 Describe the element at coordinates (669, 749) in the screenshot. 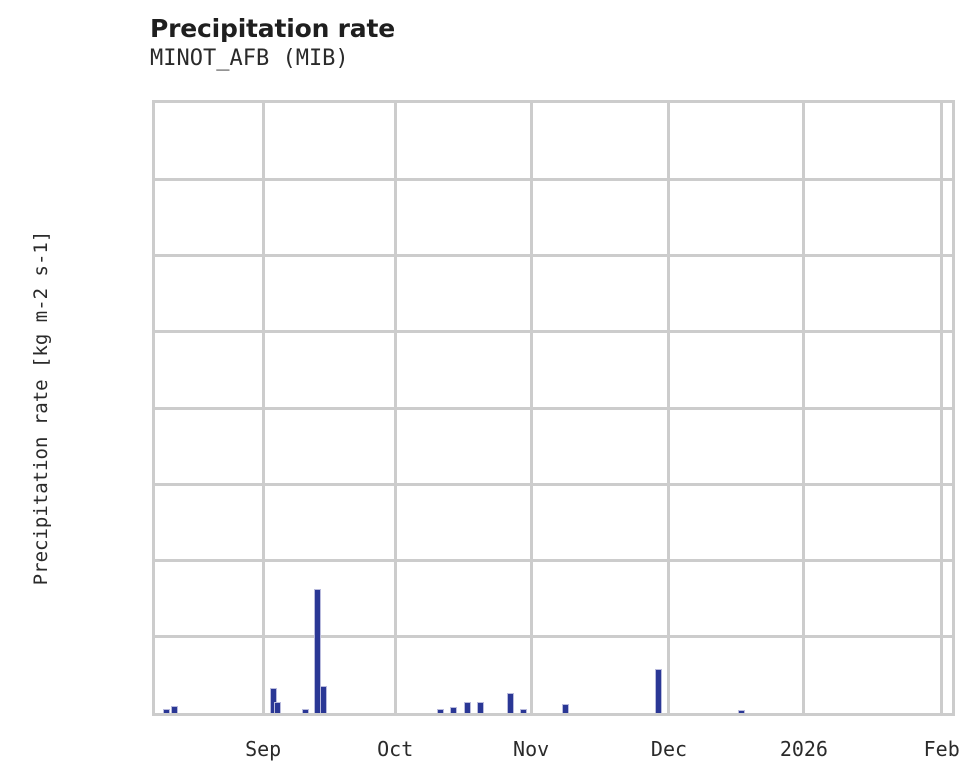

I see `x-tick-label: Dec` at that location.